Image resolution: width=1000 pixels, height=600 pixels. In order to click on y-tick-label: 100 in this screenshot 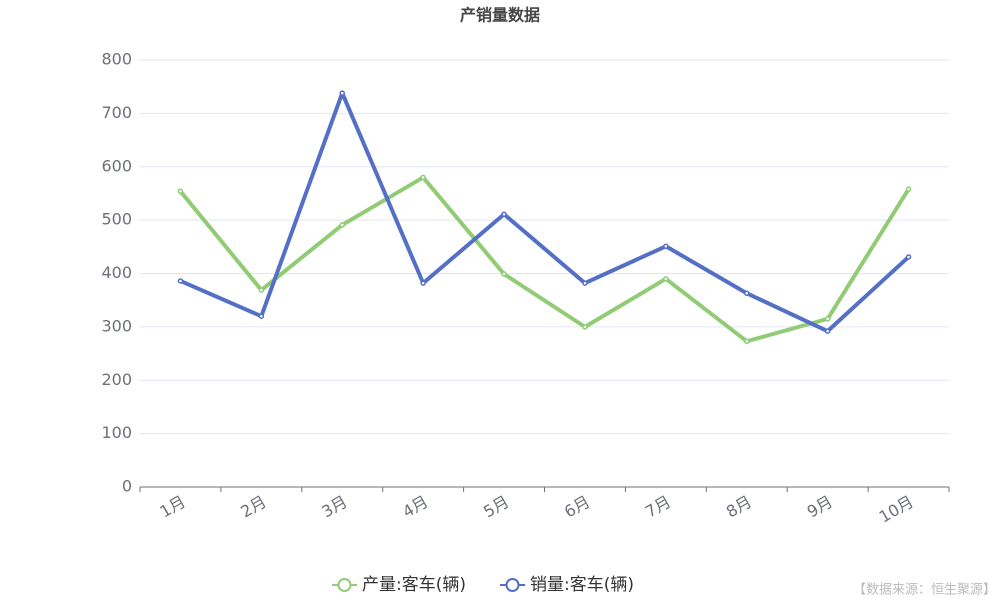, I will do `click(116, 432)`.